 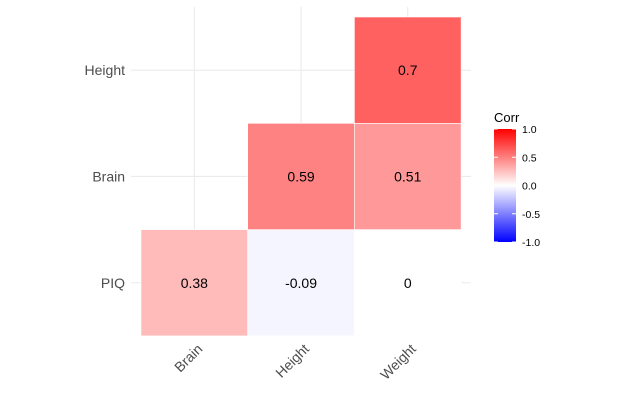 I want to click on cell-value-label: 0, so click(x=408, y=283).